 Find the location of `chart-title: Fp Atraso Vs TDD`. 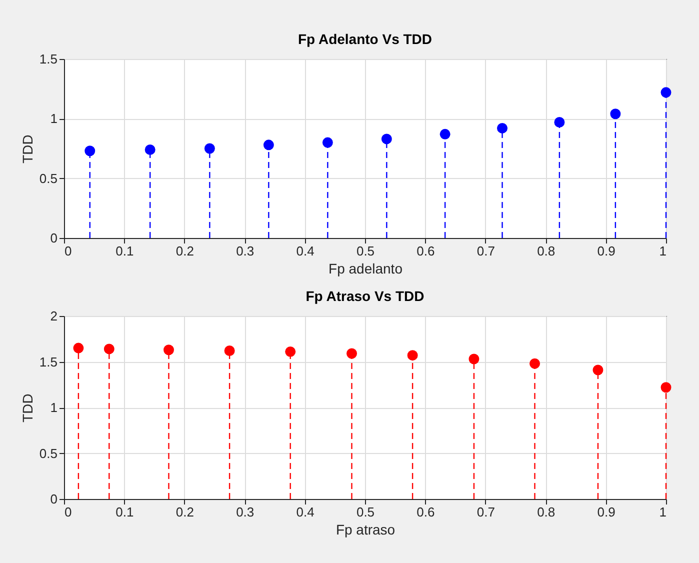

chart-title: Fp Atraso Vs TDD is located at coordinates (365, 296).